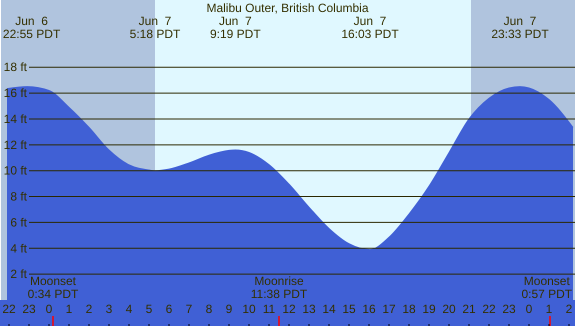 The image size is (575, 326). I want to click on y-tick-label: 14 ft, so click(16, 119).